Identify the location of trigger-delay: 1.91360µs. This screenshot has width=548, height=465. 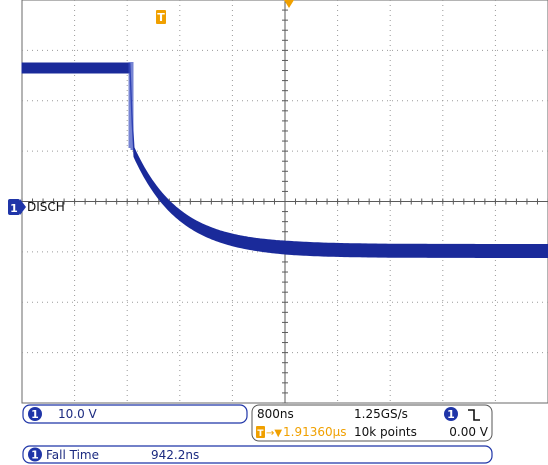
(315, 432).